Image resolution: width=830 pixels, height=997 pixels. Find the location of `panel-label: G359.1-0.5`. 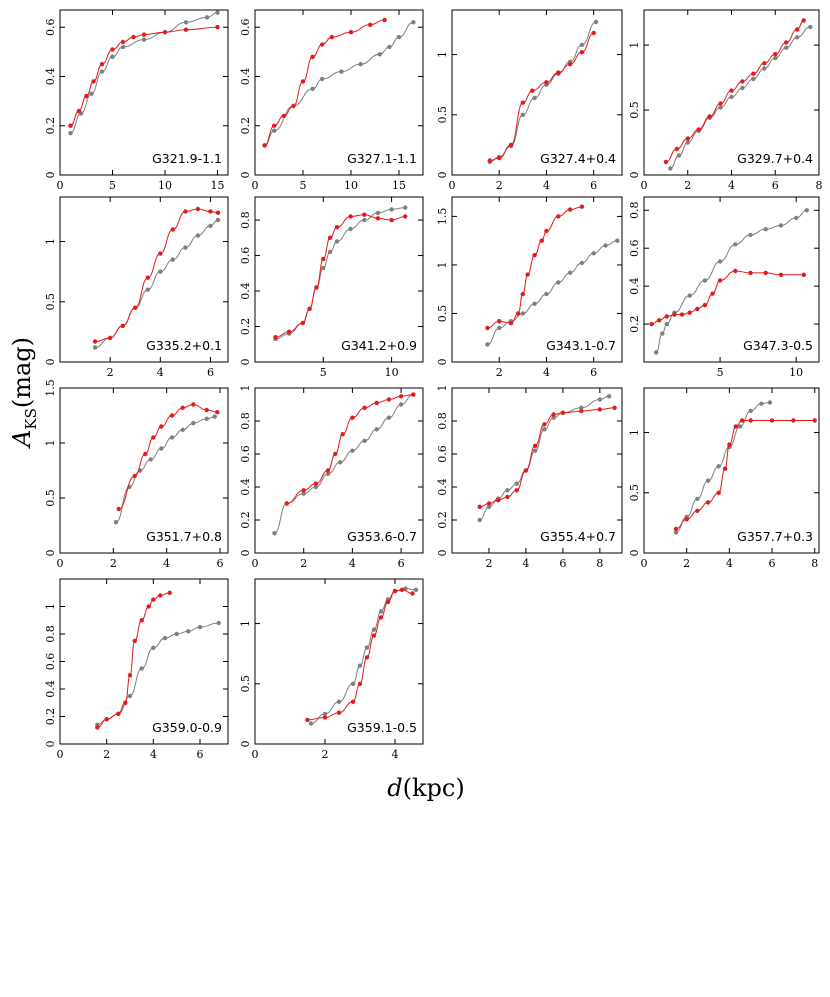

panel-label: G359.1-0.5 is located at coordinates (382, 727).